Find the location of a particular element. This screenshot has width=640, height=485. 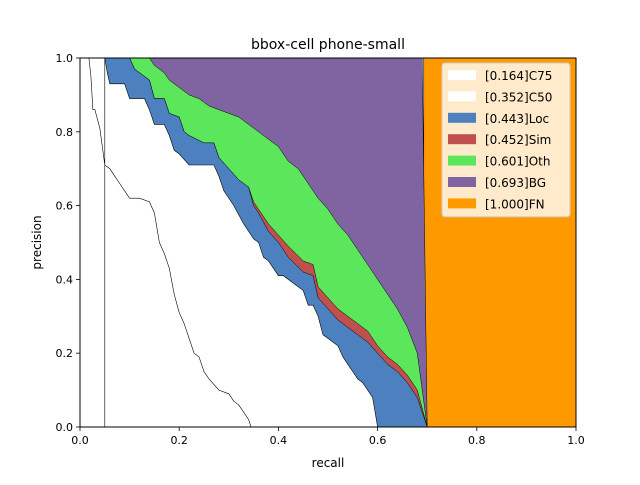

legend-label: [0.452]Sim is located at coordinates (518, 140).